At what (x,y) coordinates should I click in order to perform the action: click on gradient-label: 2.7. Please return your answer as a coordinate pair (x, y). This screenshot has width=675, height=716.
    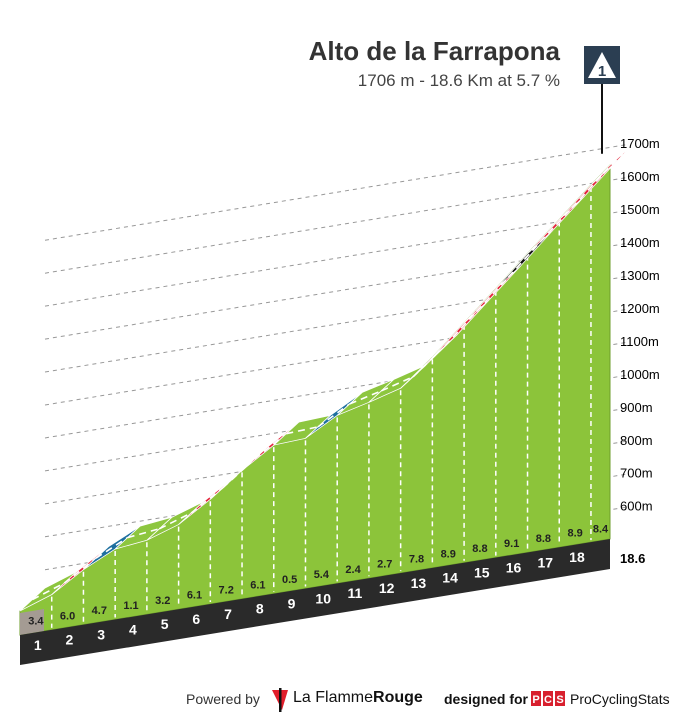
    Looking at the image, I should click on (384, 565).